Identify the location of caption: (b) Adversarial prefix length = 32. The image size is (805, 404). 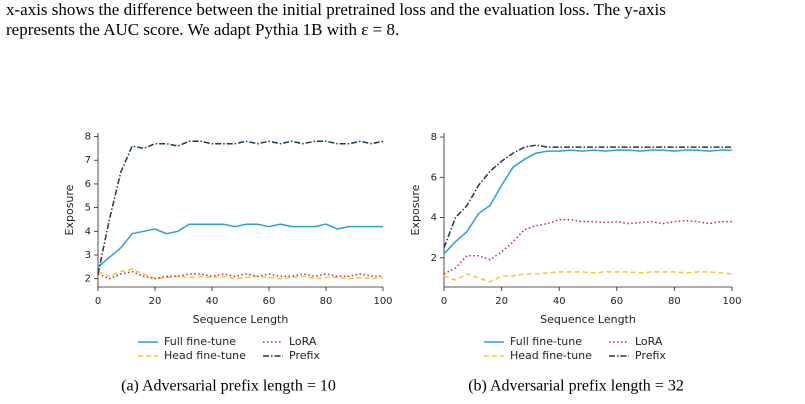
(576, 386).